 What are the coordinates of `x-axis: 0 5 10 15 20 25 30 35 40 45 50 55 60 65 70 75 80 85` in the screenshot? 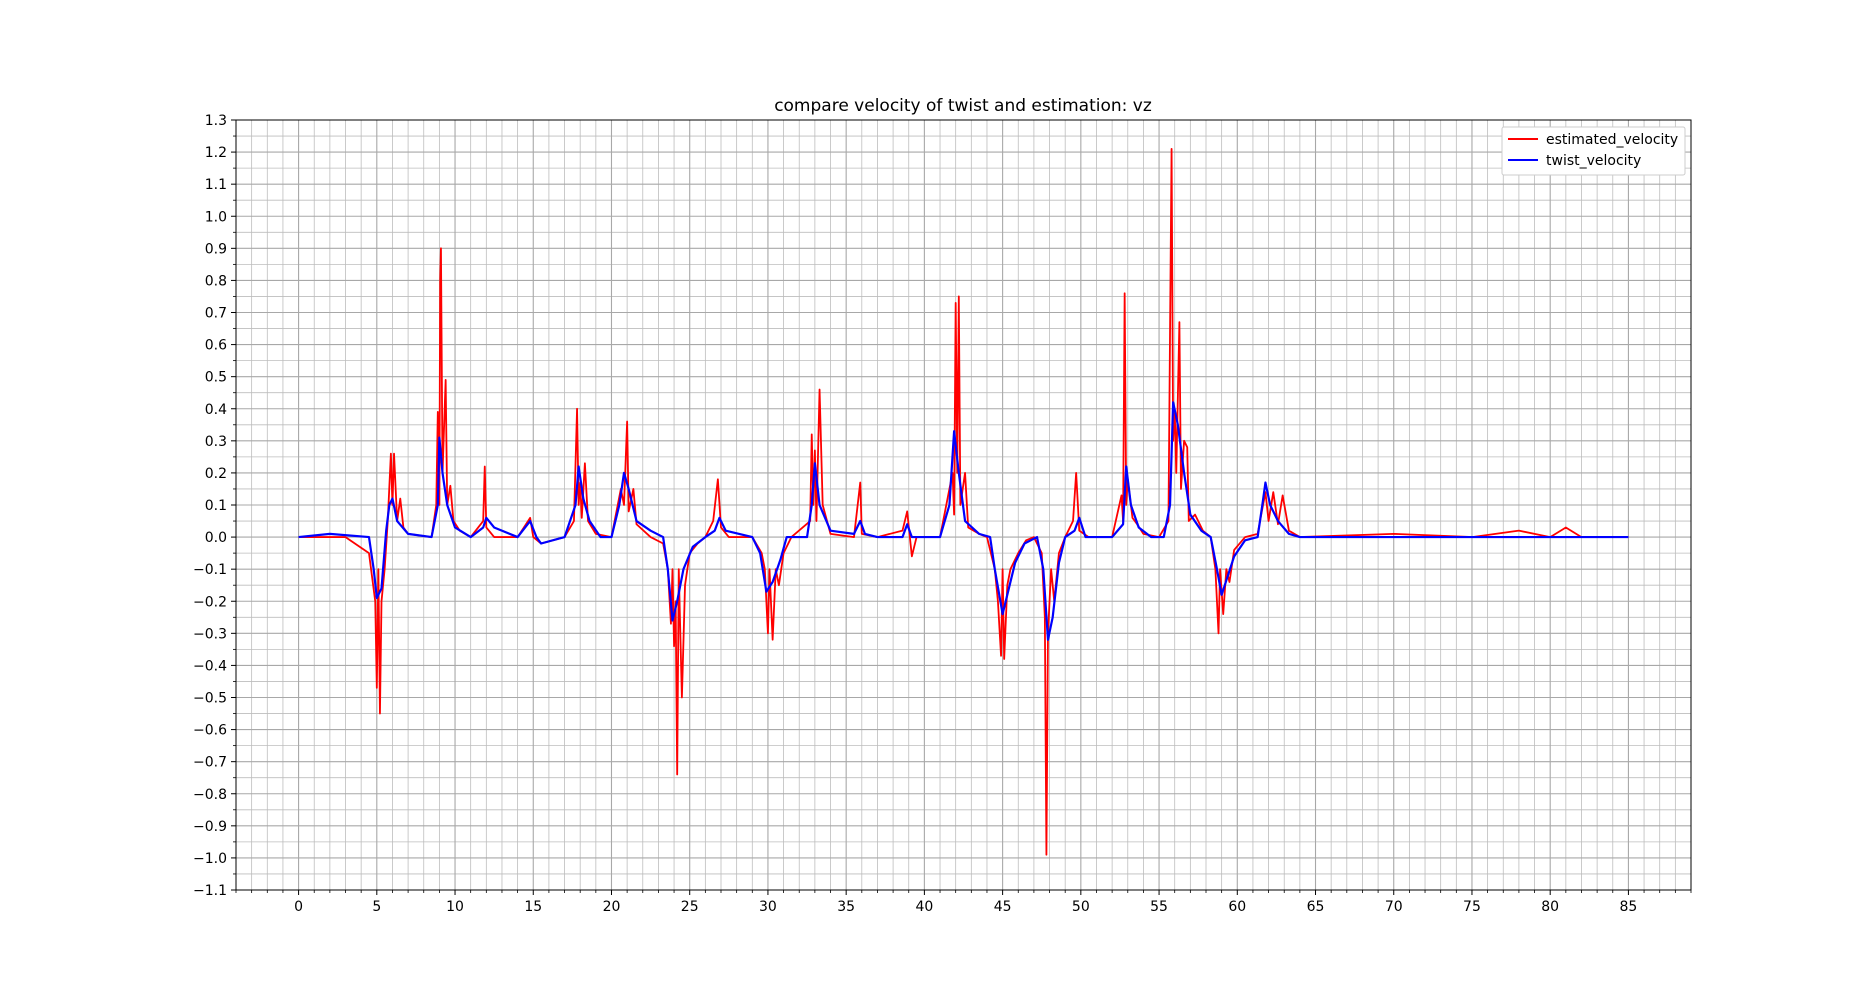 It's located at (963, 902).